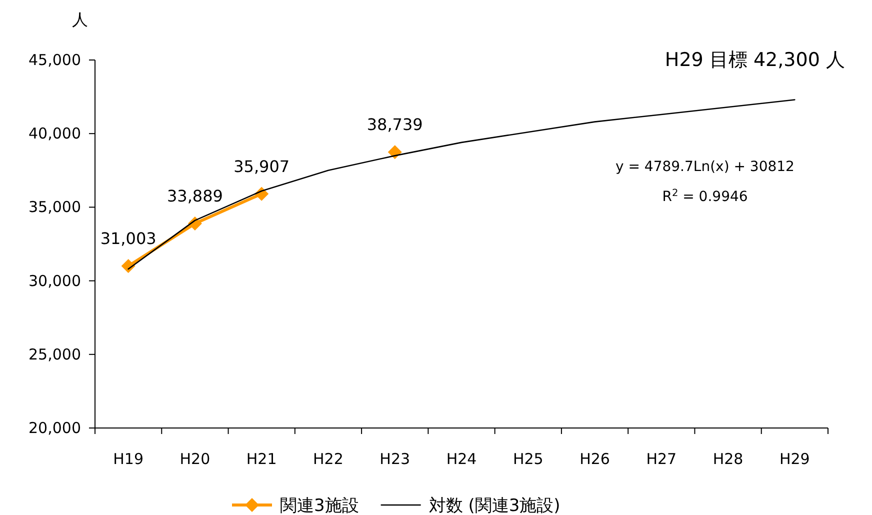 Image resolution: width=872 pixels, height=515 pixels. What do you see at coordinates (494, 505) in the screenshot?
I see `legend-label: 対数 (関連3施設)` at bounding box center [494, 505].